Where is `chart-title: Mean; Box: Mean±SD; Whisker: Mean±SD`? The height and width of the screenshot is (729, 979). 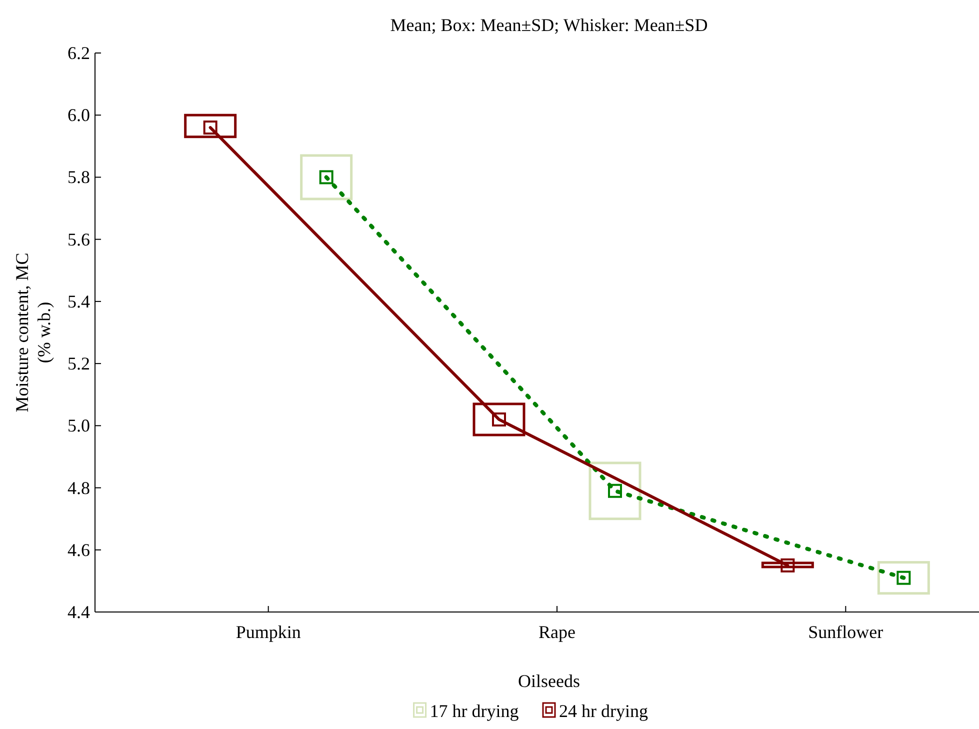
chart-title: Mean; Box: Mean±SD; Whisker: Mean±SD is located at coordinates (549, 25).